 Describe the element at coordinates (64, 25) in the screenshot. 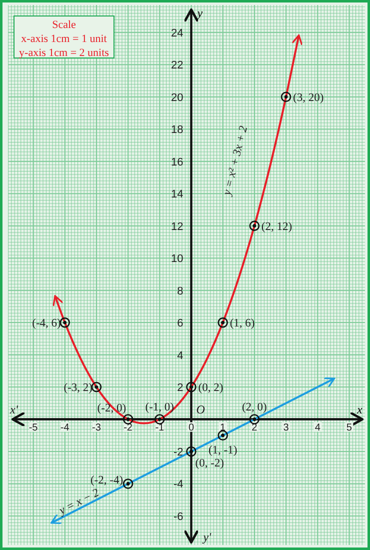

I see `annotation: Scale` at that location.